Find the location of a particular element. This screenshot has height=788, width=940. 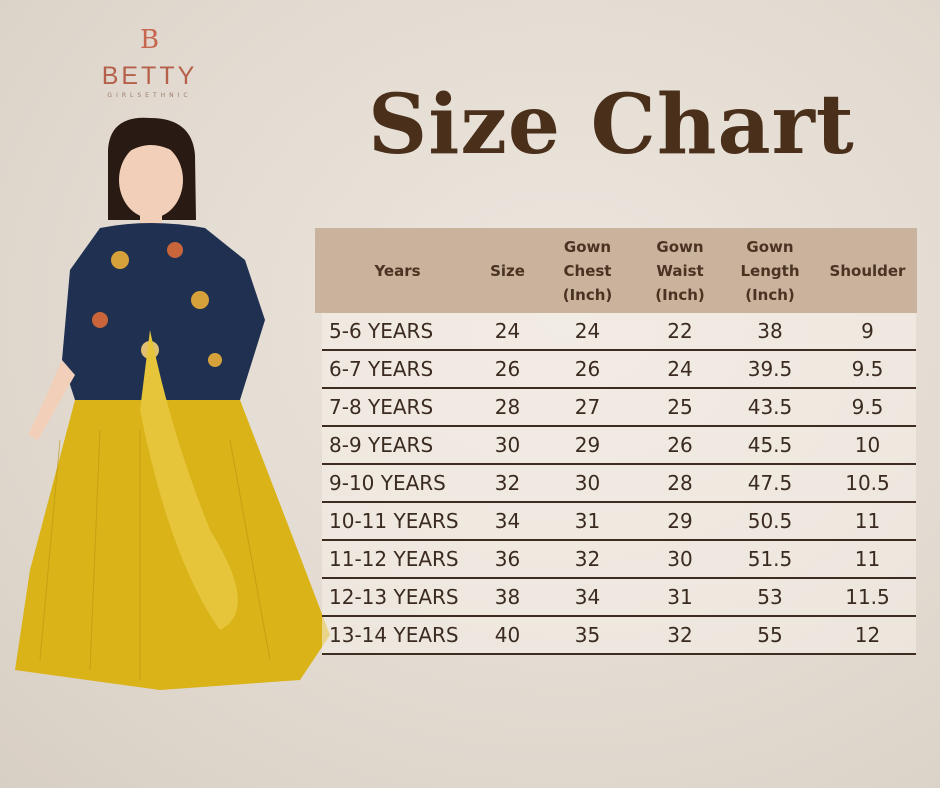

cell-years: 13-14 YEARS is located at coordinates (394, 635).